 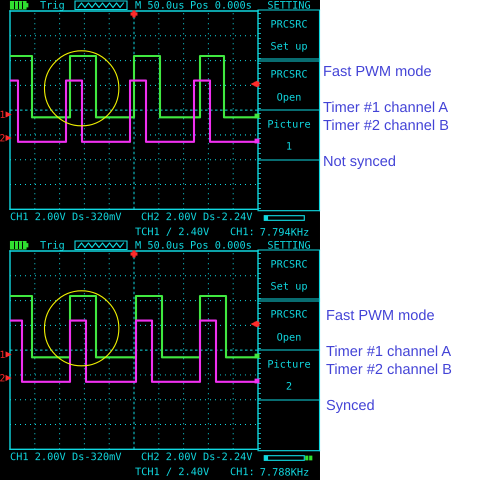 What do you see at coordinates (360, 162) in the screenshot?
I see `text: Not synced` at bounding box center [360, 162].